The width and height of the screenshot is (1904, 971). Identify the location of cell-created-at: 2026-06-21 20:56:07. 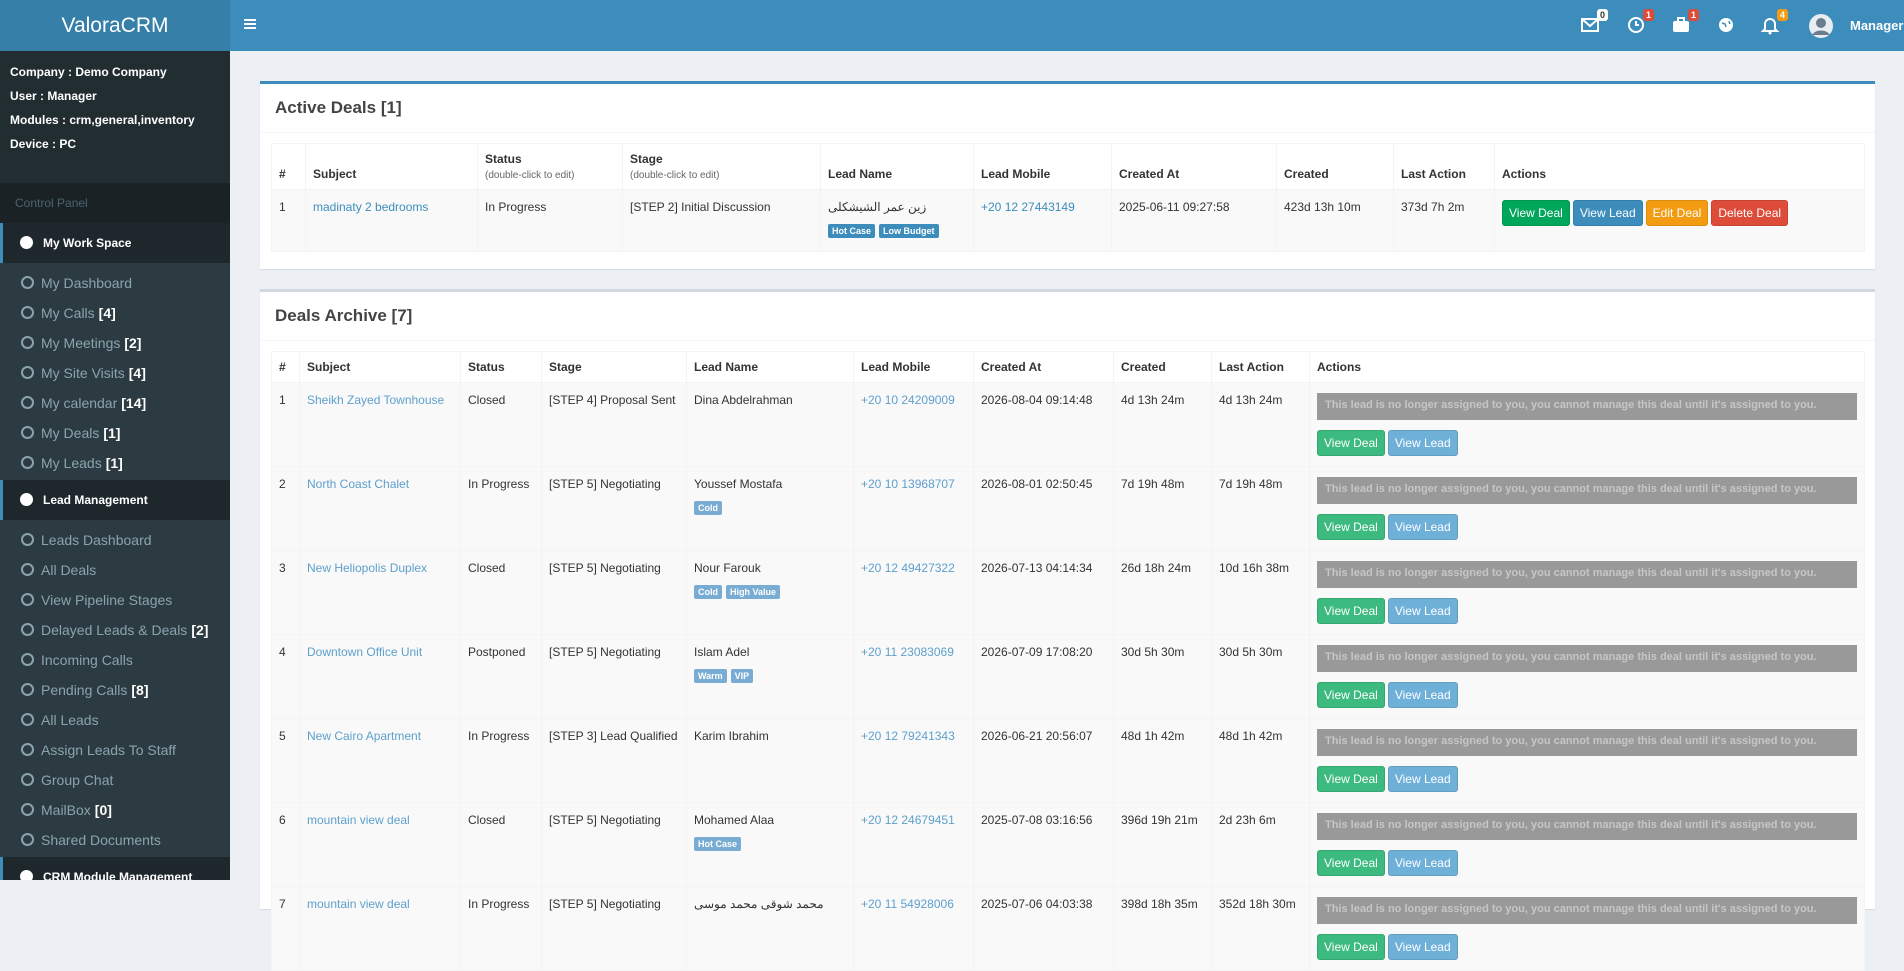
(1043, 760).